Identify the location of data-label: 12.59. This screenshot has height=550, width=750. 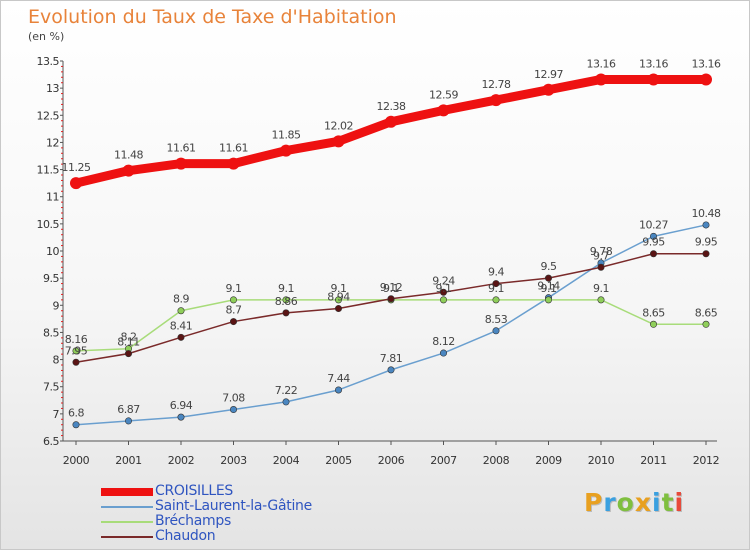
(443, 94).